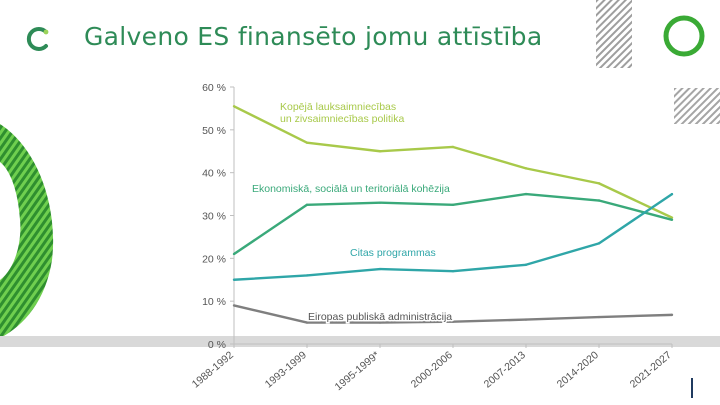 This screenshot has width=720, height=405. Describe the element at coordinates (37, 39) in the screenshot. I see `logo-arc-icon` at that location.